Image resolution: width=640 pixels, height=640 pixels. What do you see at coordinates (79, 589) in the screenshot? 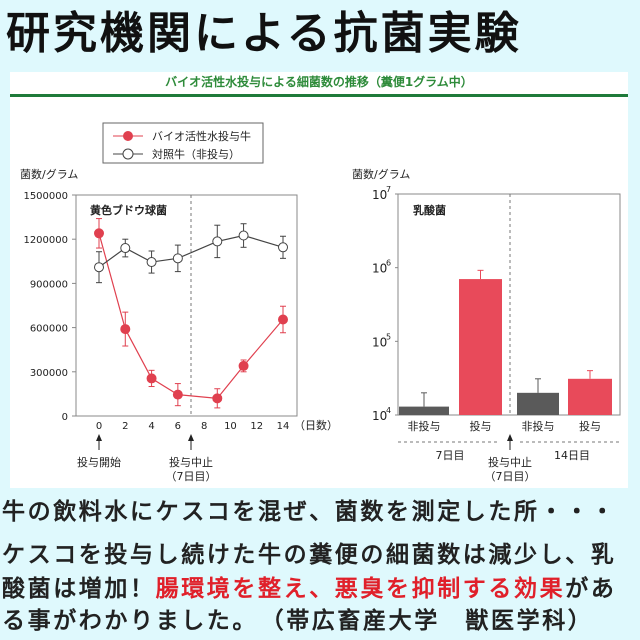
I see `text-line-3-start: 酸菌は増加！` at bounding box center [79, 589].